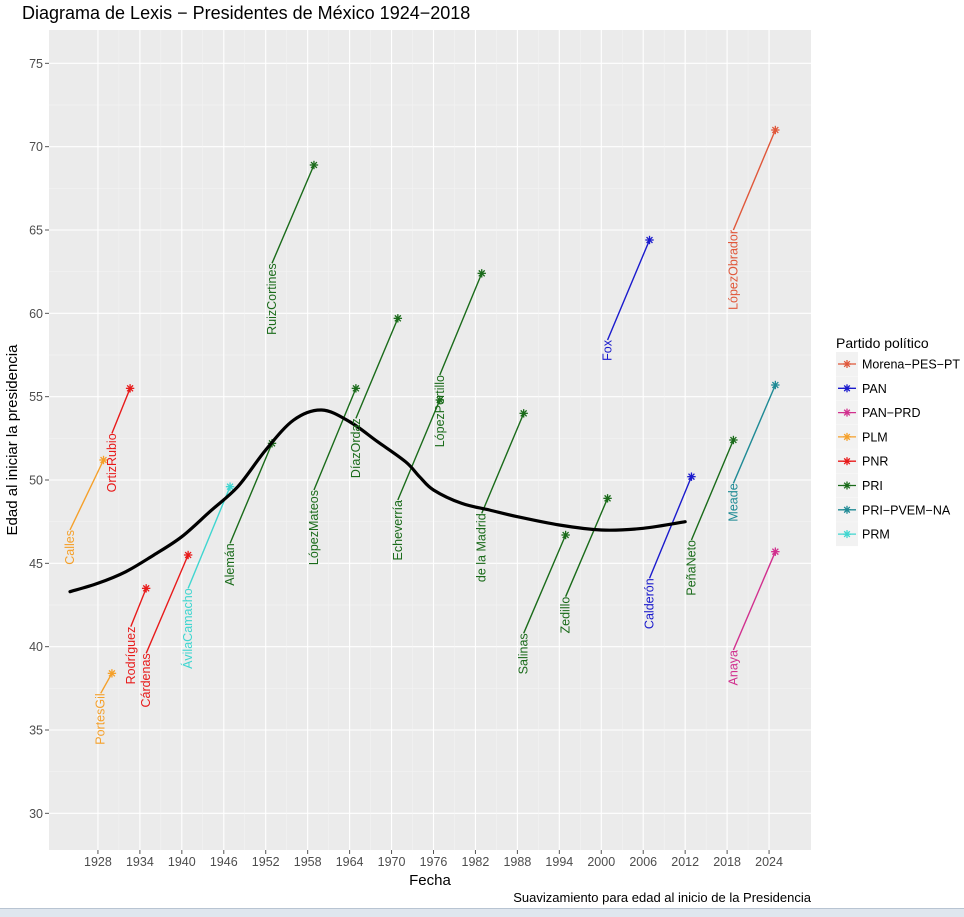 This screenshot has width=964, height=917. Describe the element at coordinates (419, 450) in the screenshot. I see `segment-echeverría` at that location.